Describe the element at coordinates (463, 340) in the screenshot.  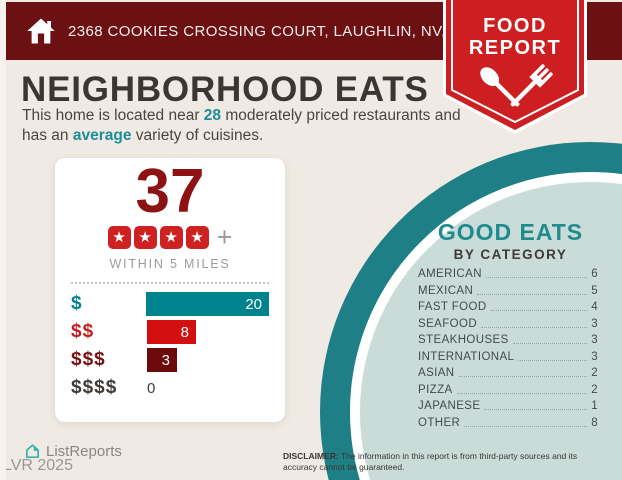
I see `category-name: STEAKHOUSES` at that location.